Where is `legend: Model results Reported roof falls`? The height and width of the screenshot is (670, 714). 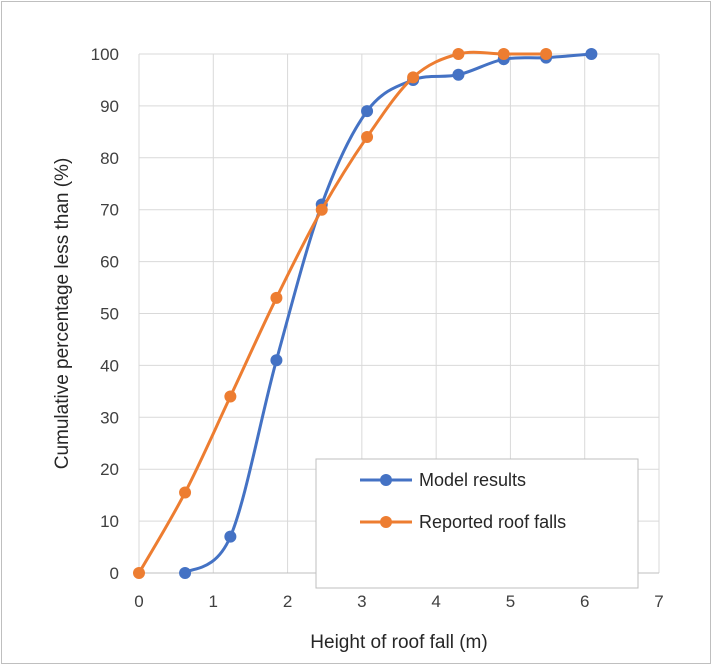
legend: Model results Reported roof falls is located at coordinates (477, 523).